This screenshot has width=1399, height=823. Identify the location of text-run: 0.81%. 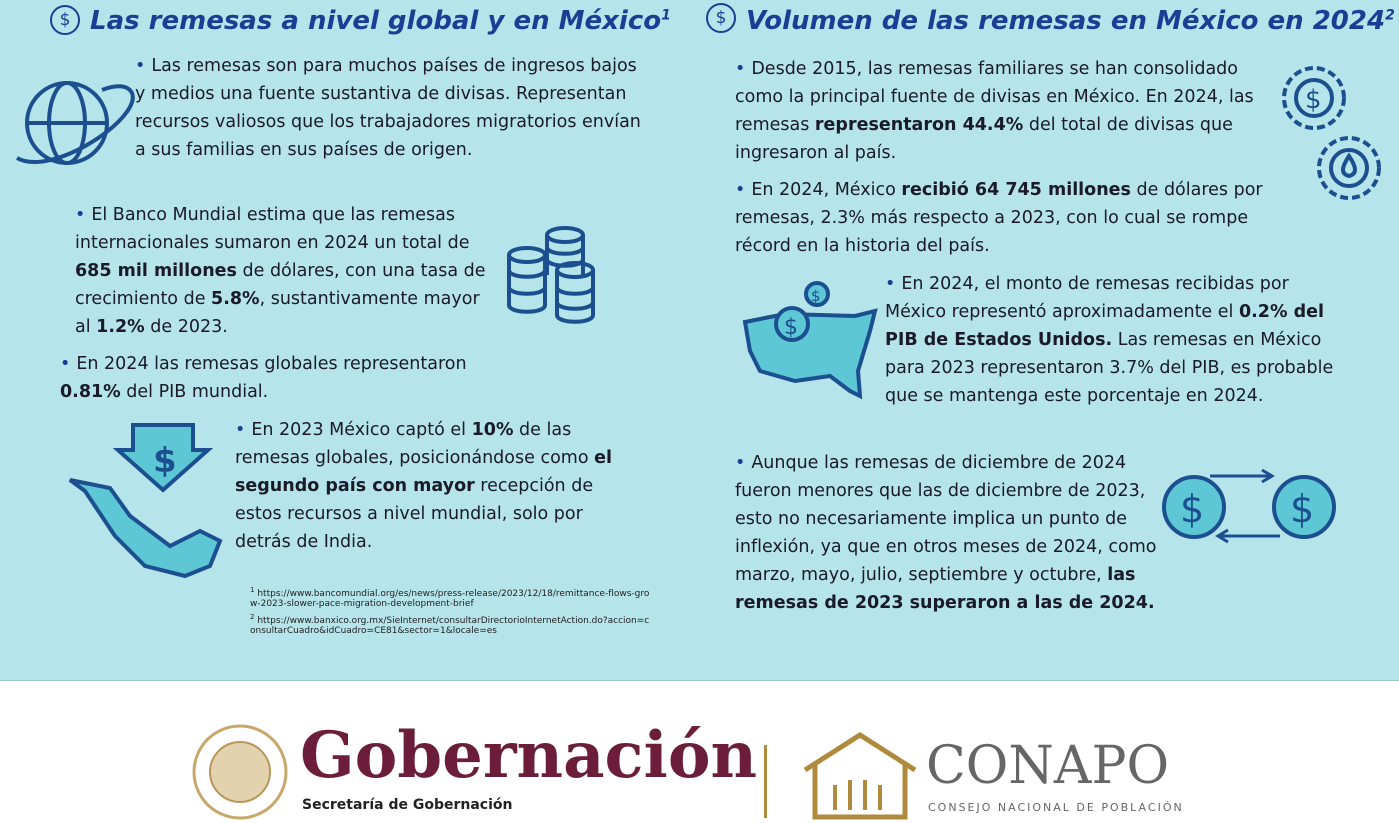
(90, 392).